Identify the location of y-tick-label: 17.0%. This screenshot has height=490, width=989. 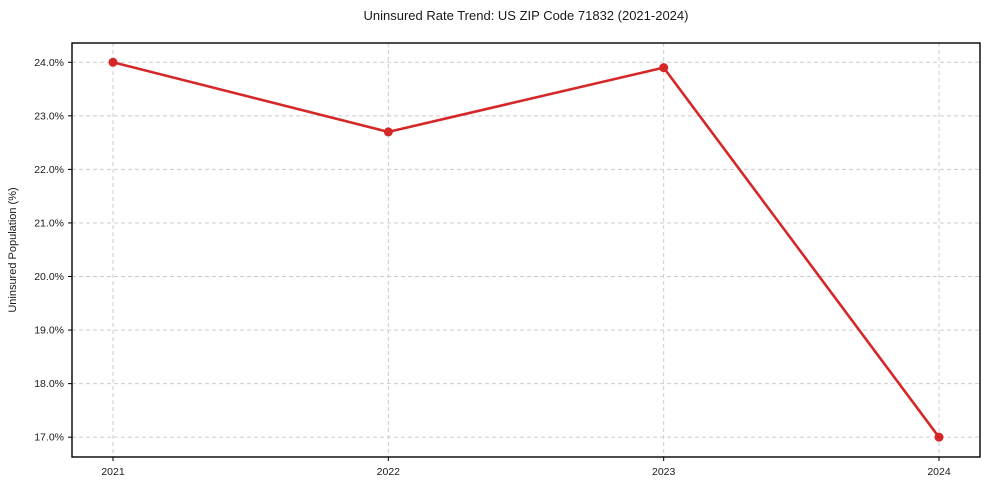
(49, 438).